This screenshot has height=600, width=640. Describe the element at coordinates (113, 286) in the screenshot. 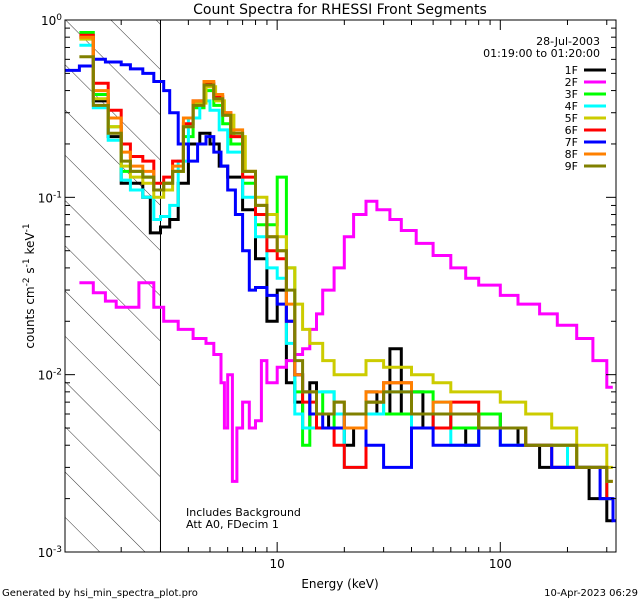

I see `shaded-region` at that location.